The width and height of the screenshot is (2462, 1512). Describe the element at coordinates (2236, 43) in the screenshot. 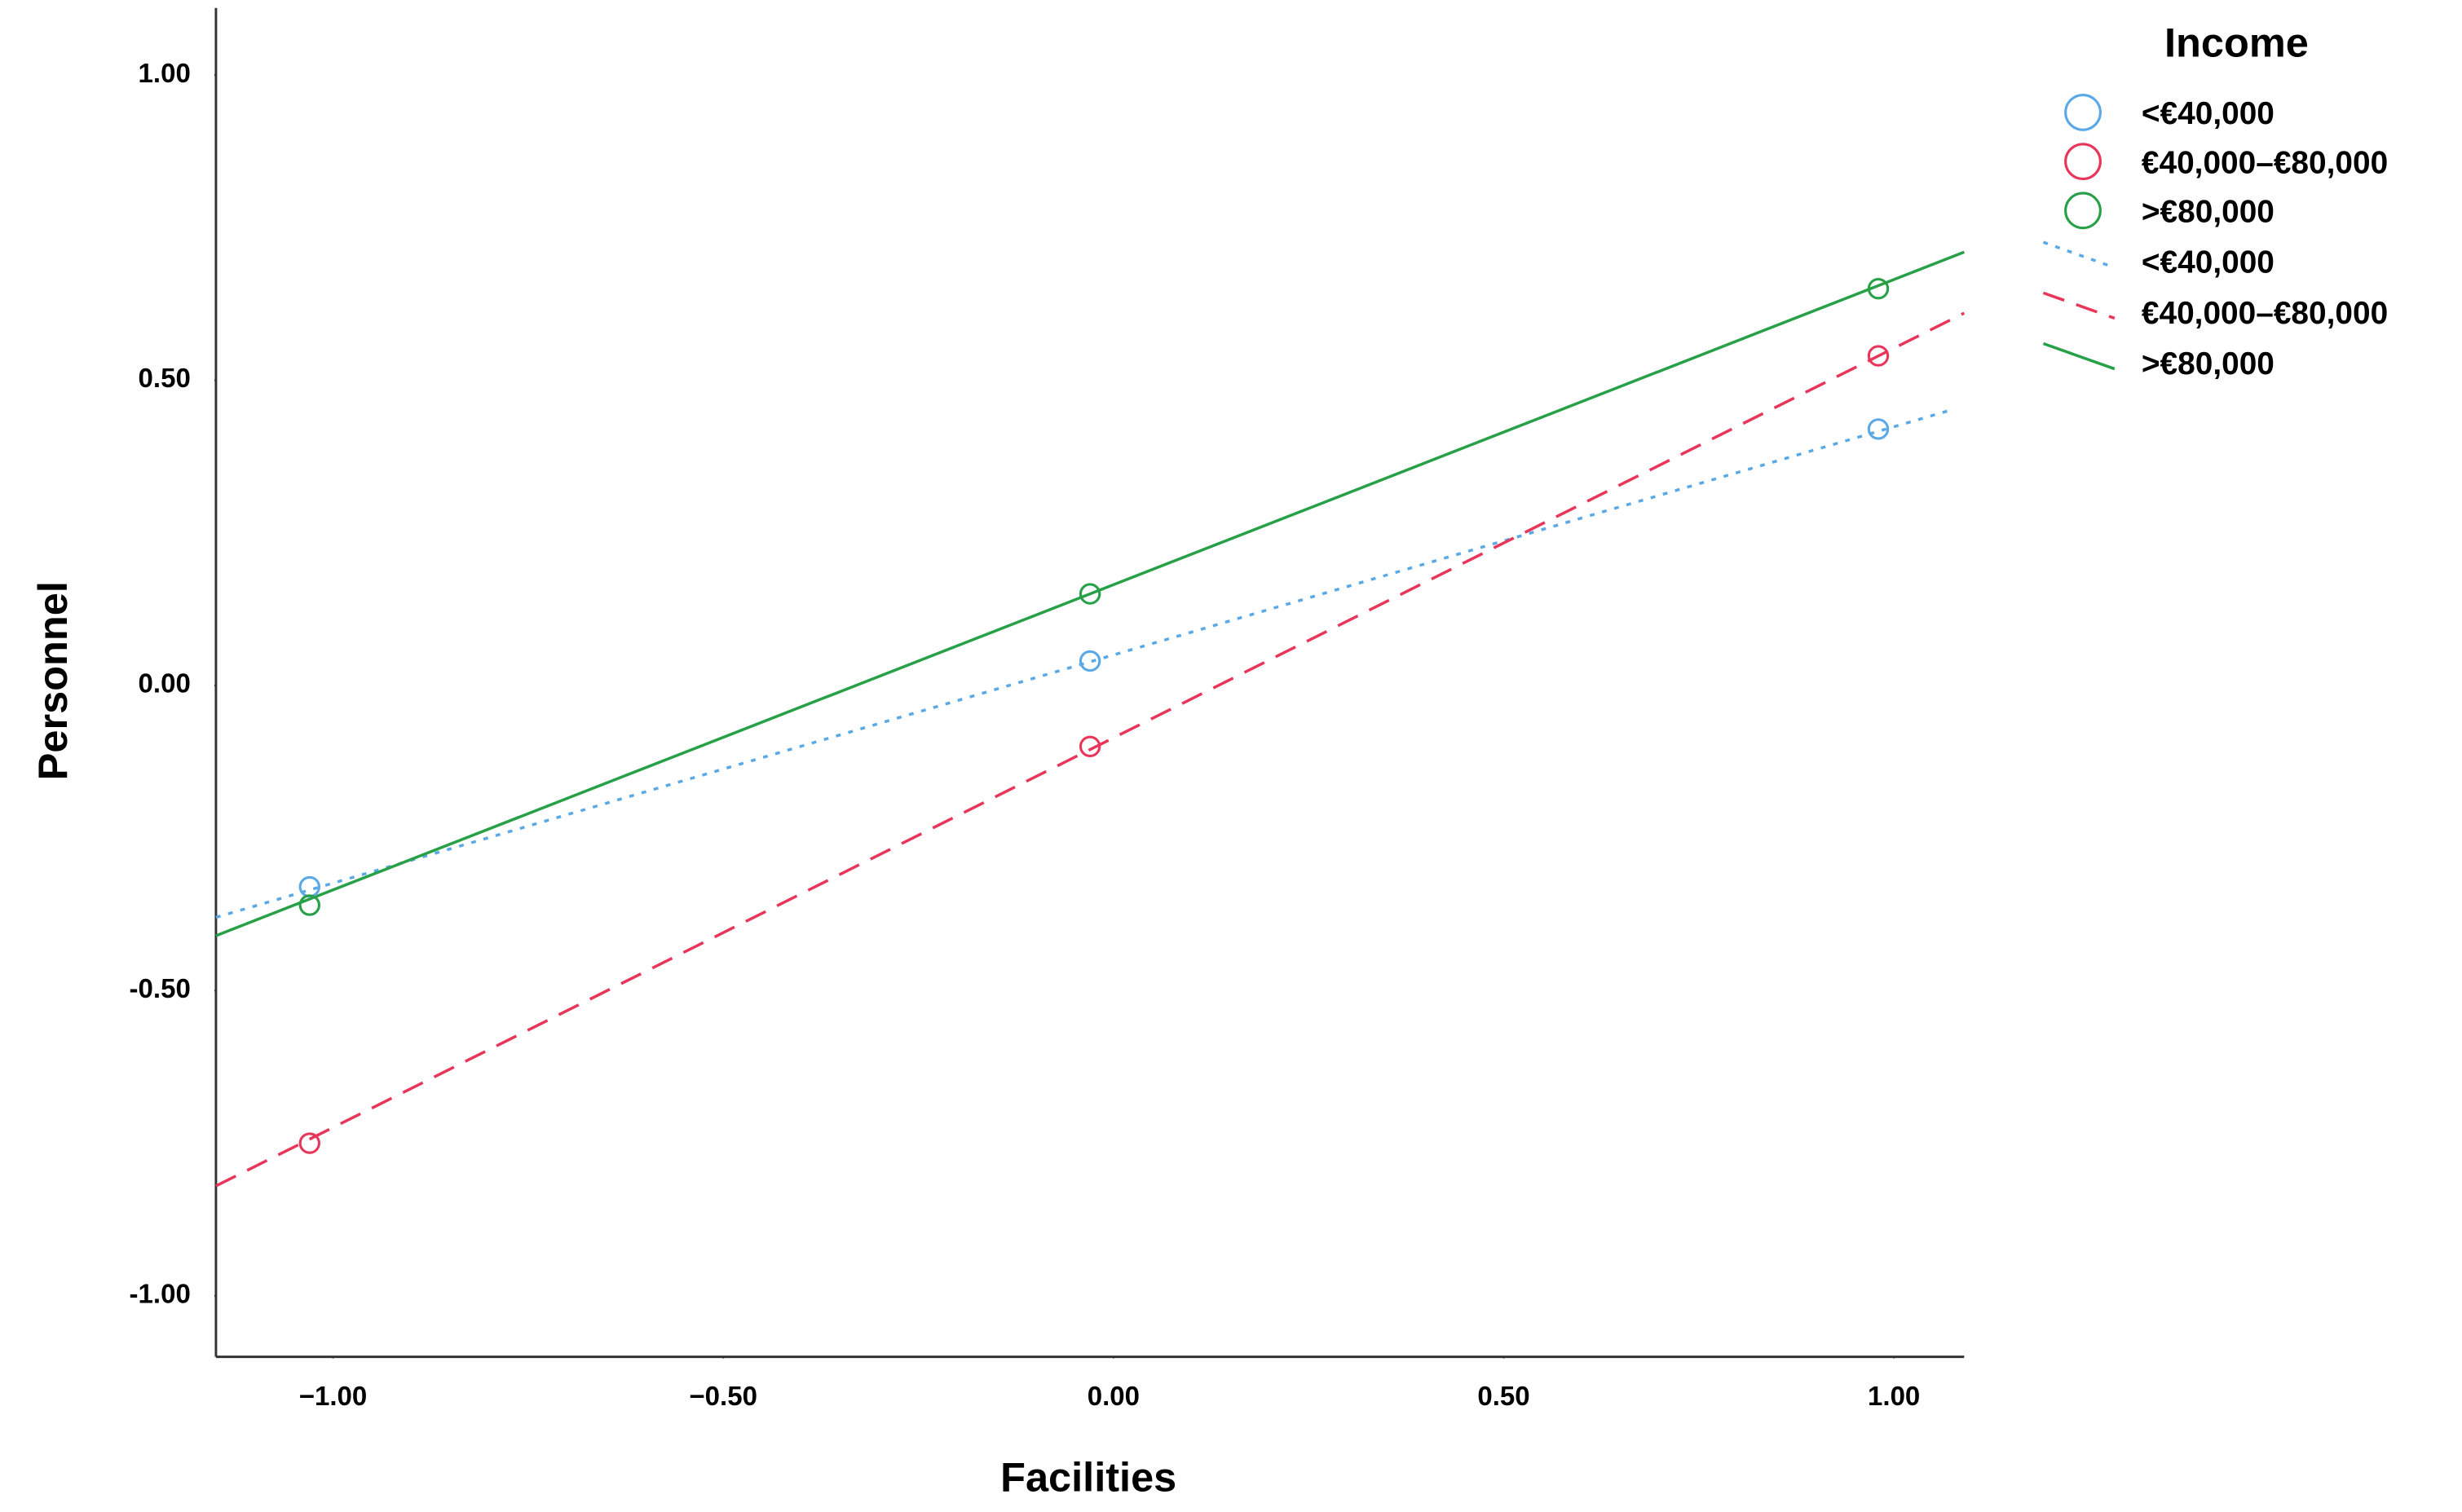

I see `legend-title: Income` at that location.